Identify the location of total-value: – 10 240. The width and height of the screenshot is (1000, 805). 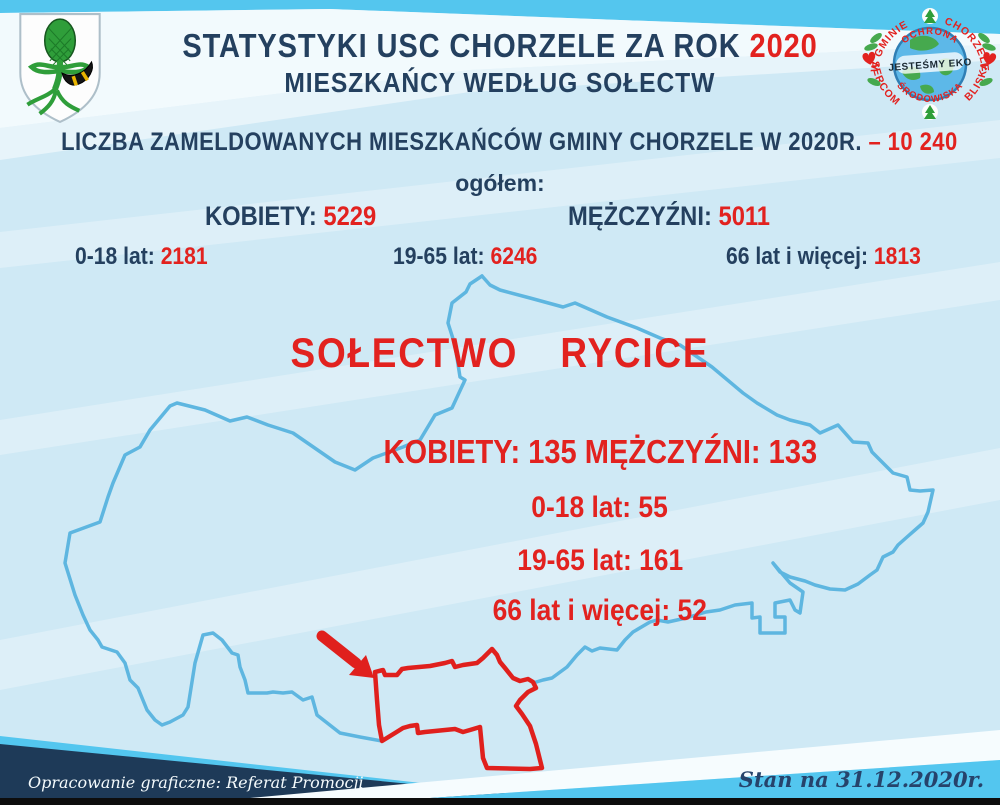
(913, 142).